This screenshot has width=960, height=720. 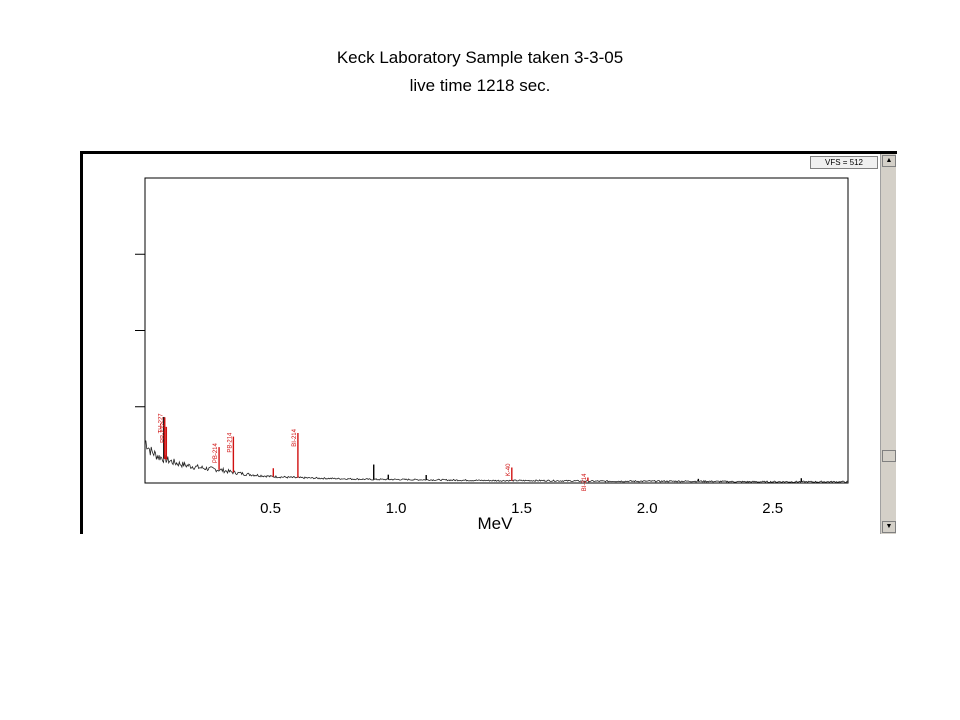 I want to click on peak-label-6: BI-214, so click(x=295, y=437).